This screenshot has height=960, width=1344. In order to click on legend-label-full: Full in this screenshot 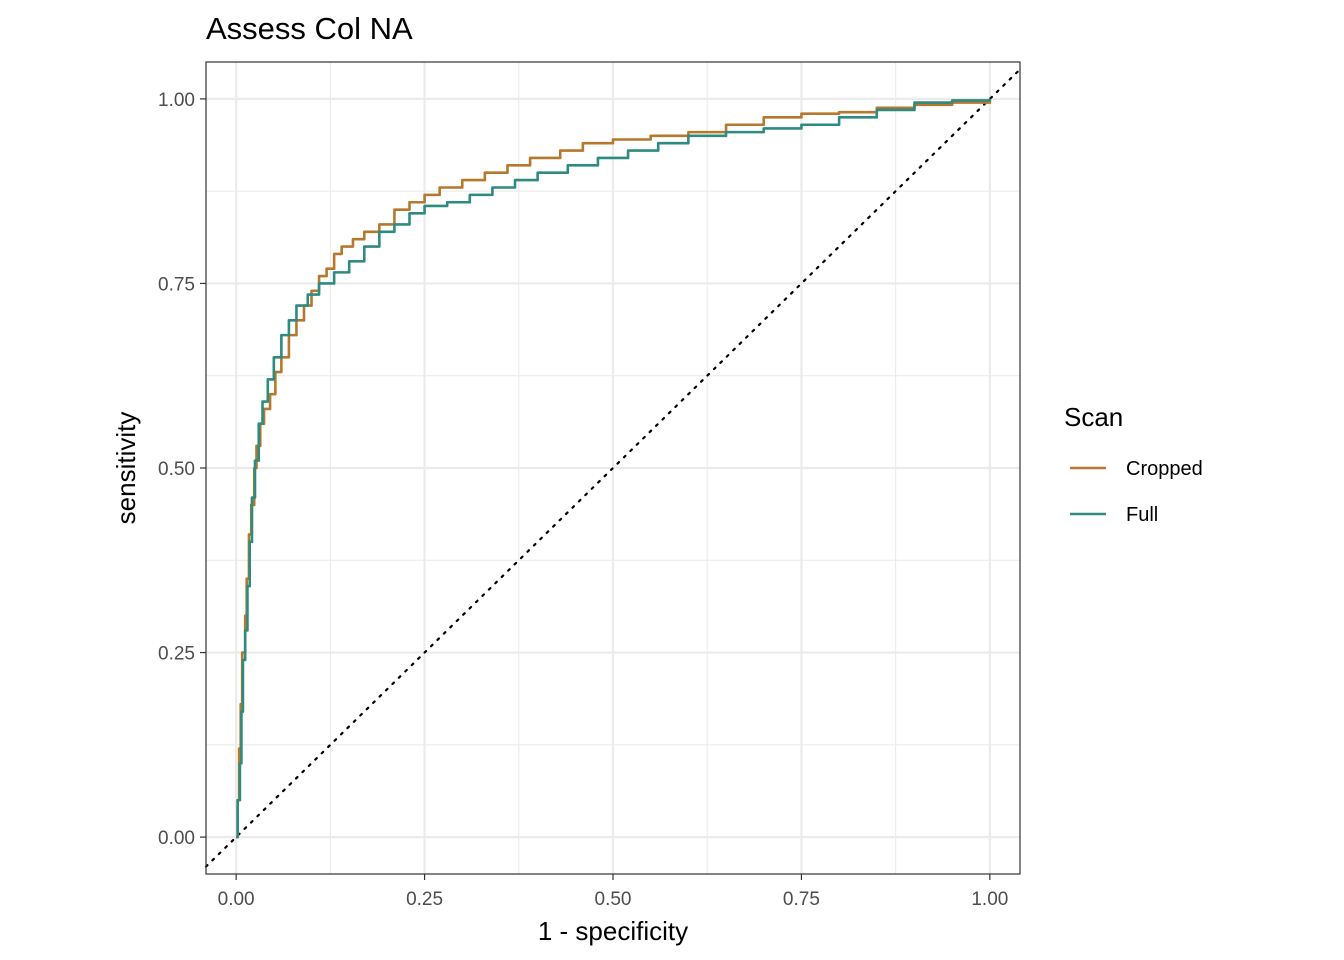, I will do `click(1142, 515)`.